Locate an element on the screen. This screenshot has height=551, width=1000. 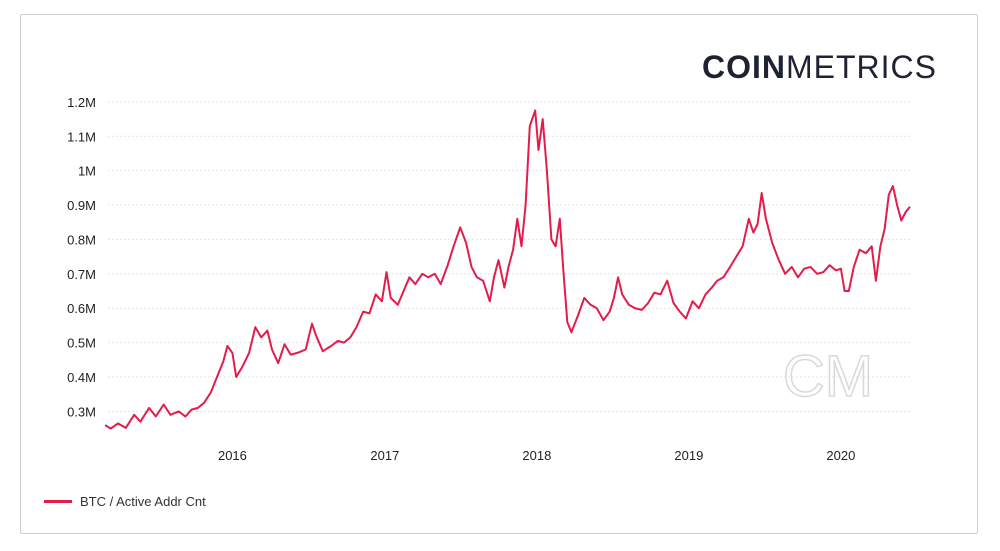
y-tick-label: 1M is located at coordinates (87, 171).